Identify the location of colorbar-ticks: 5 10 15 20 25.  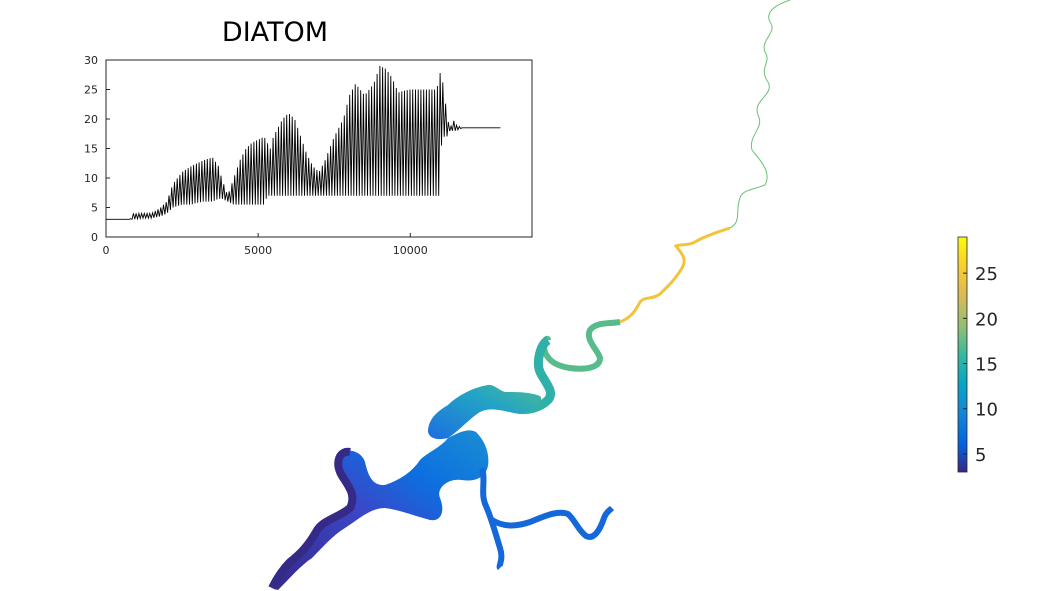
(980, 365).